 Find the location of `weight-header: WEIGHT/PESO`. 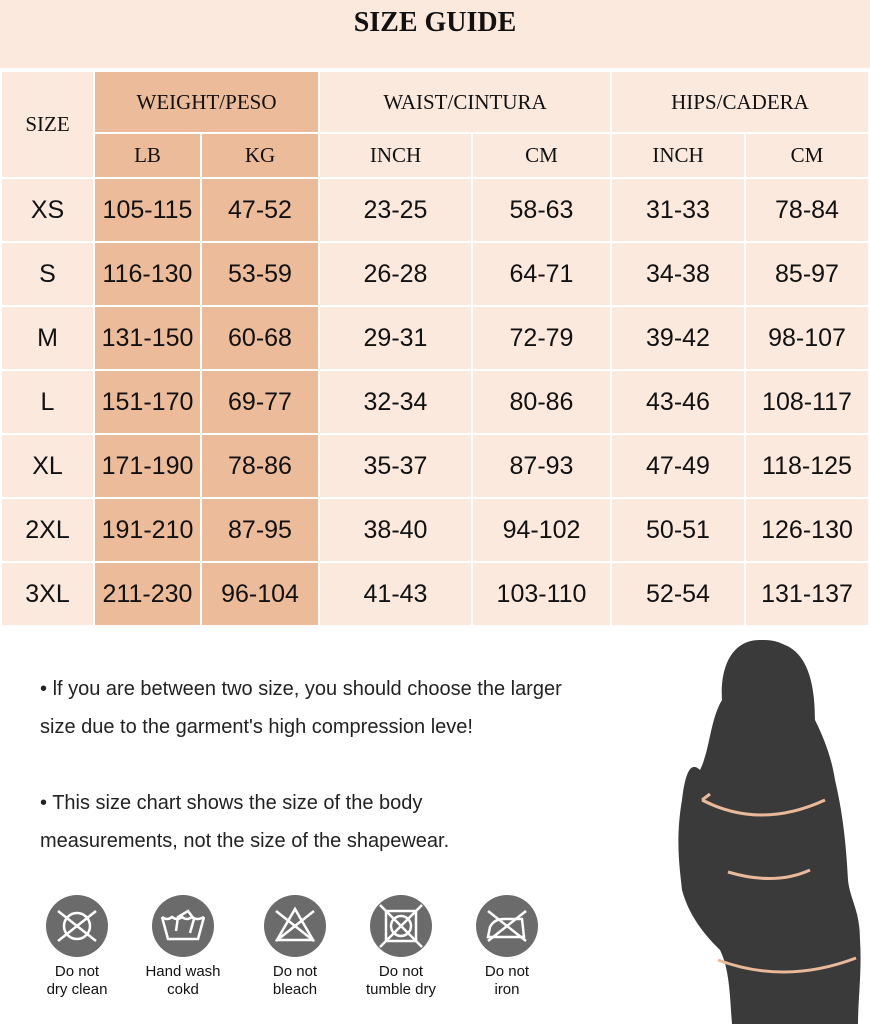

weight-header: WEIGHT/PESO is located at coordinates (206, 102).